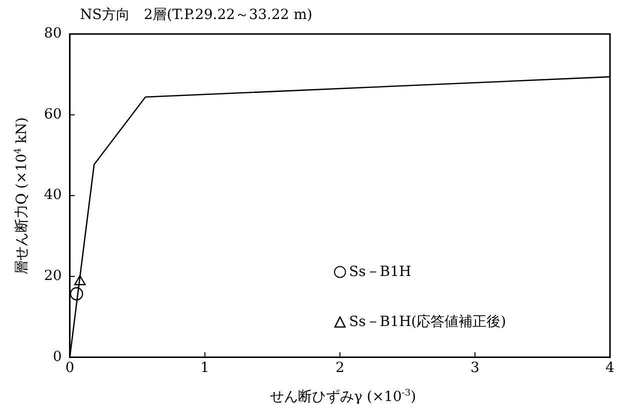 This screenshot has width=630, height=416. What do you see at coordinates (53, 114) in the screenshot?
I see `y-tick-label: 60` at bounding box center [53, 114].